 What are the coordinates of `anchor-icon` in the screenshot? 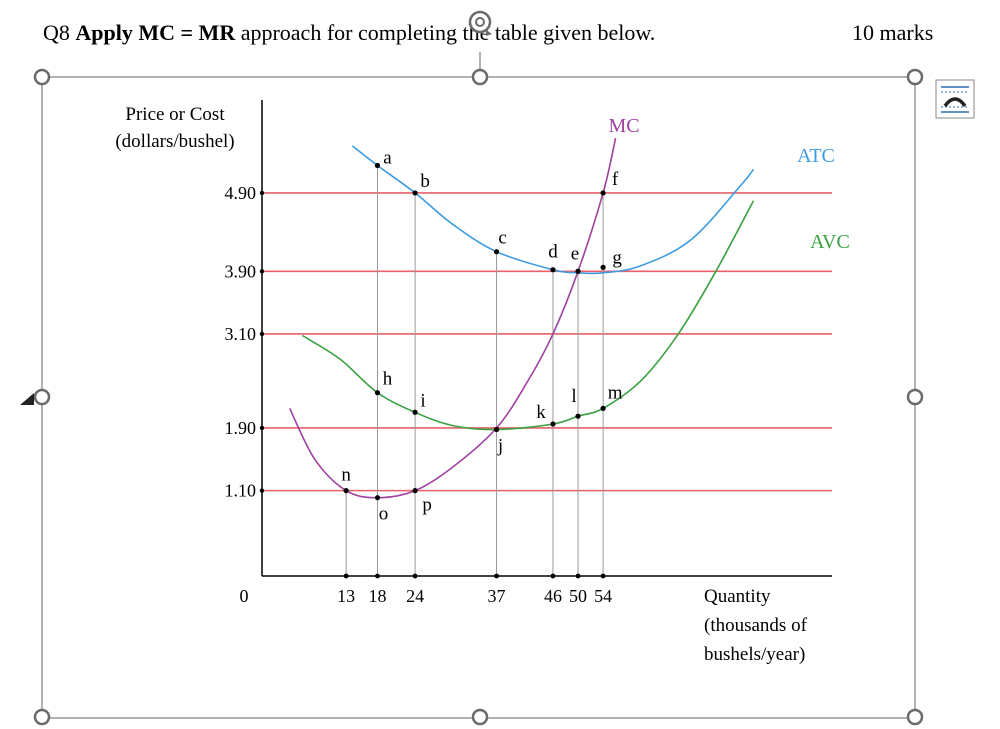 It's located at (27, 399).